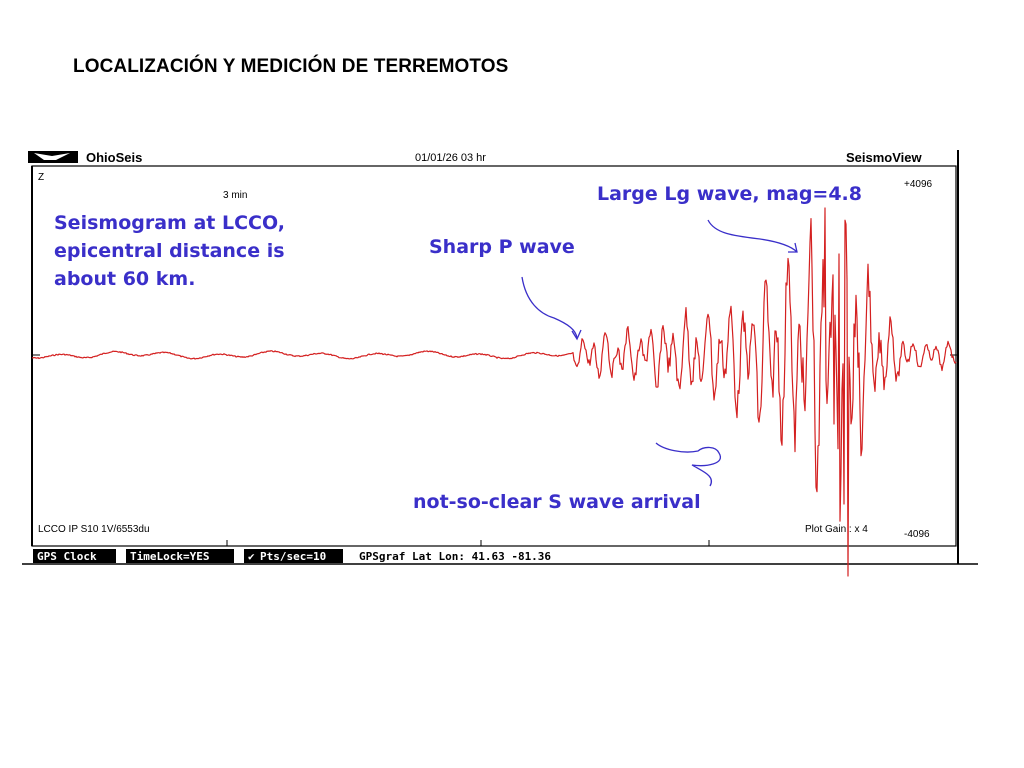 The image size is (1024, 768). Describe the element at coordinates (169, 223) in the screenshot. I see `seismogram-annotation-line1: Seismogram at LCCO,` at that location.